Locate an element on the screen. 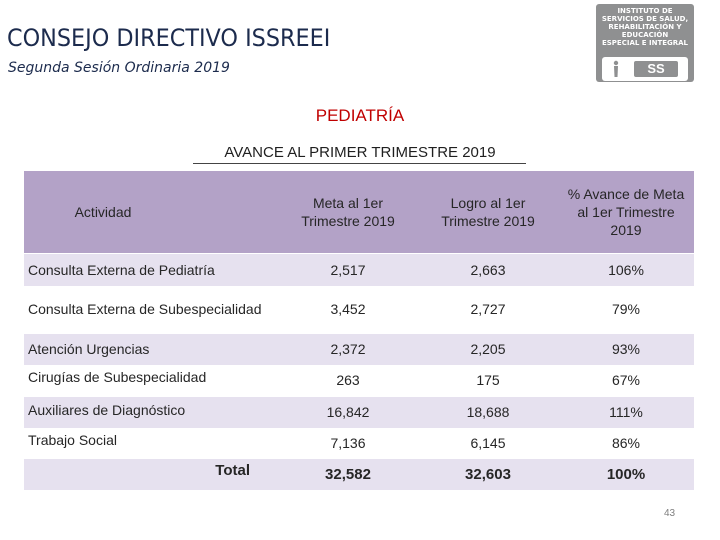 The width and height of the screenshot is (720, 540). cell-meta: 3,452 is located at coordinates (348, 309).